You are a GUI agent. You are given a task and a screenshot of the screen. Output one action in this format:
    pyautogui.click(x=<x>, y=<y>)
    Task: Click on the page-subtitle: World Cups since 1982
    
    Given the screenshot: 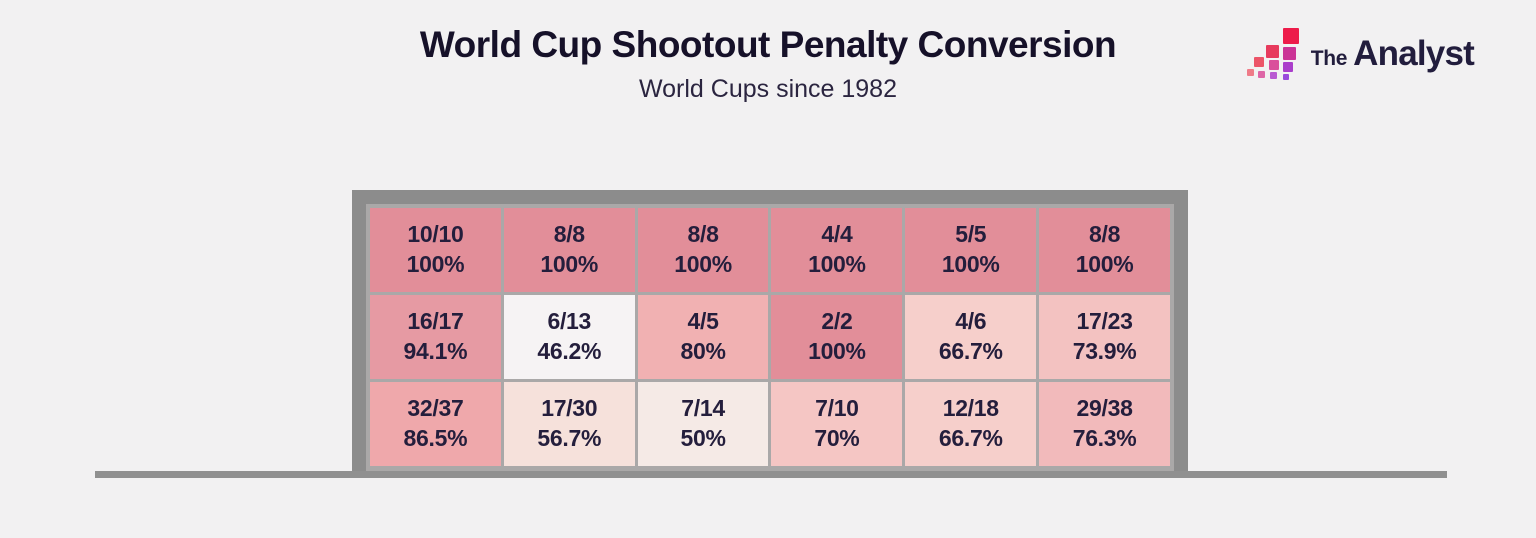 What is the action you would take?
    pyautogui.click(x=767, y=89)
    